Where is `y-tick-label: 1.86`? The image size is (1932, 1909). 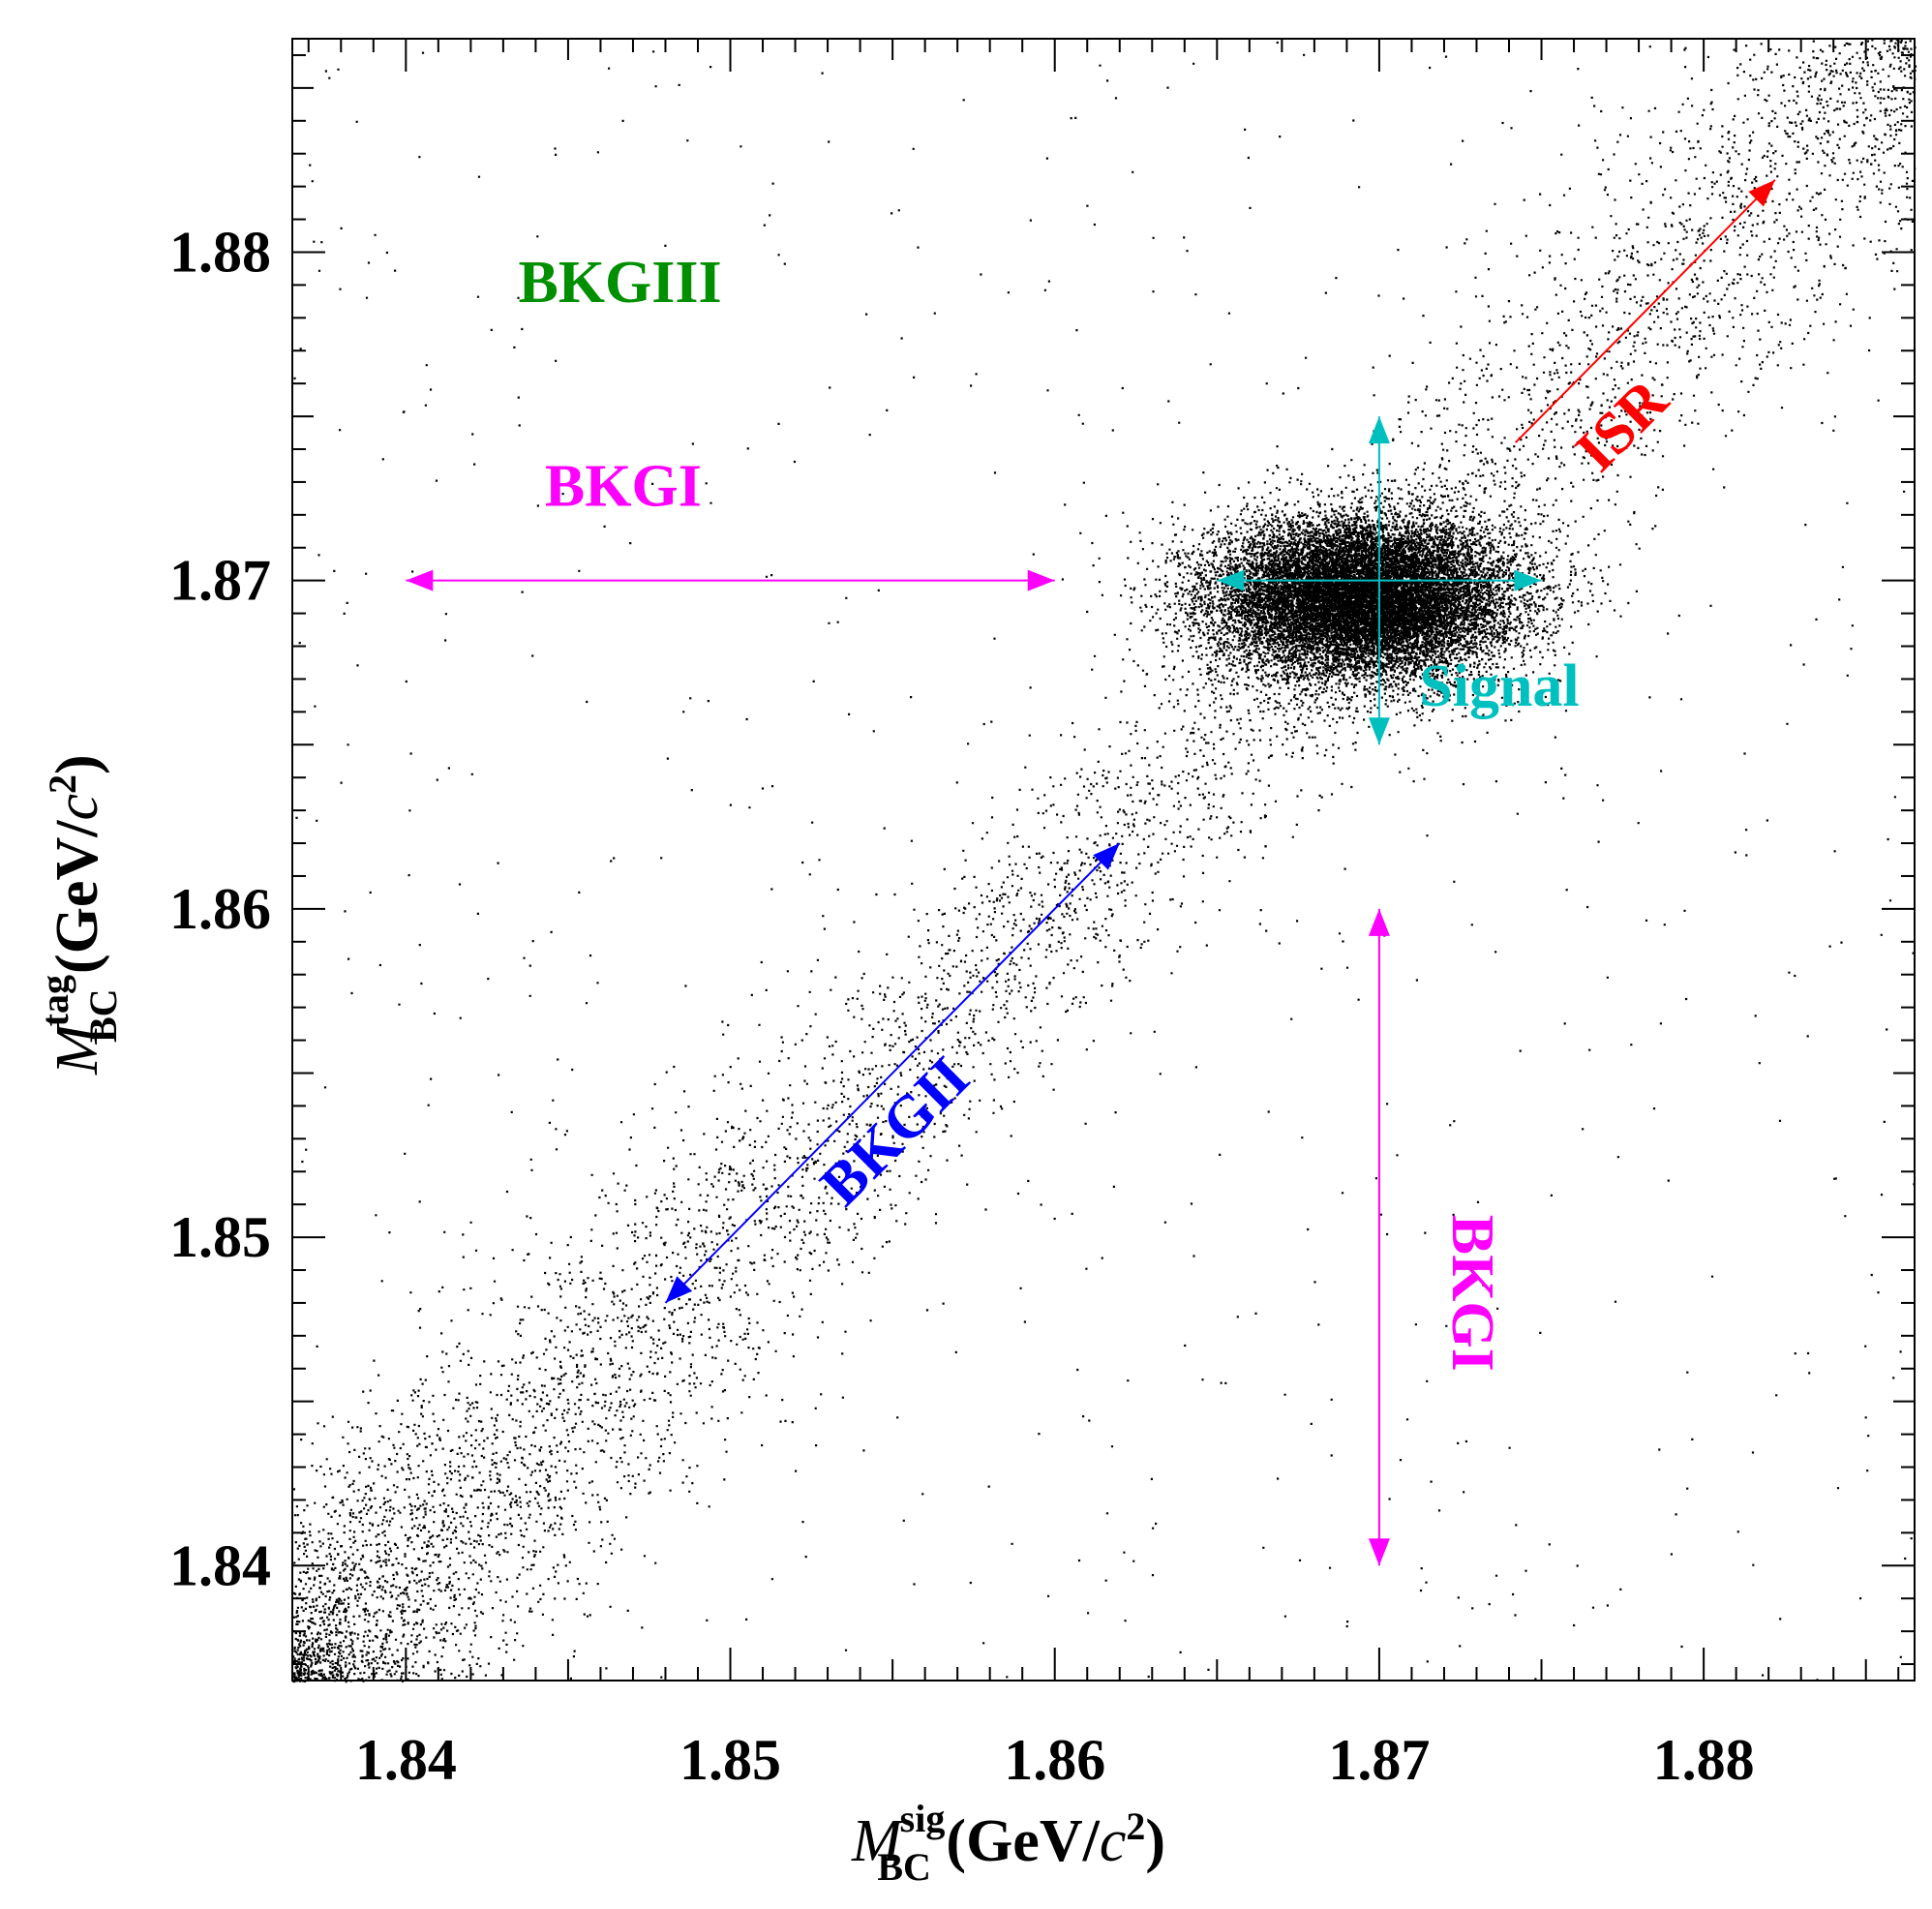
y-tick-label: 1.86 is located at coordinates (220, 909).